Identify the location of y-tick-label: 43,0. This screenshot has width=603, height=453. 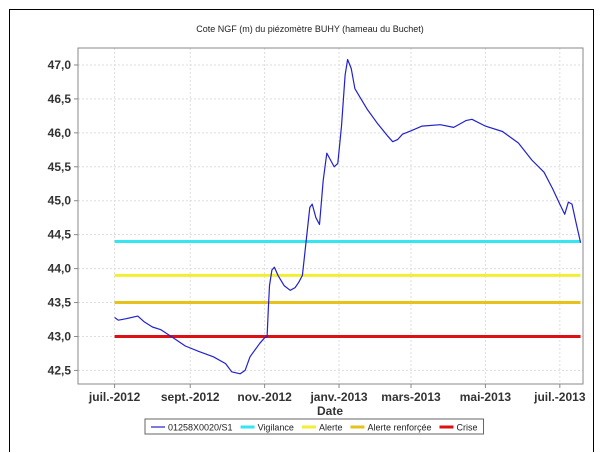
(60, 336).